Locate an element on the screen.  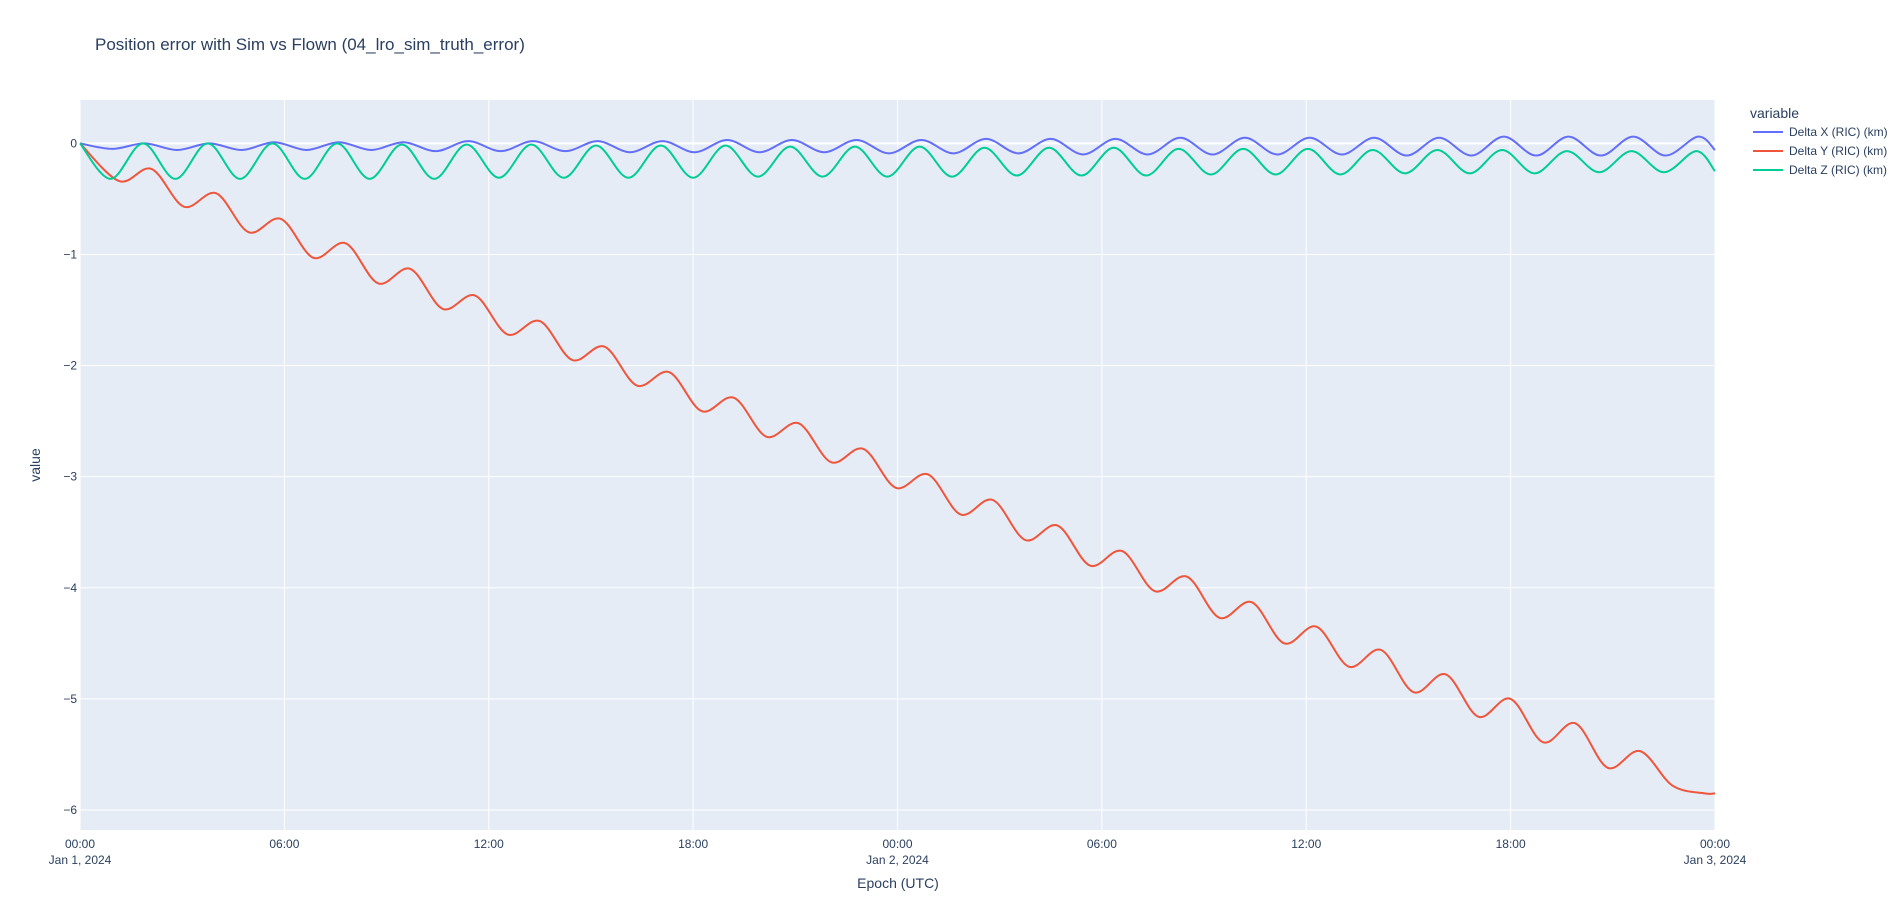
y-tick-label: −5 is located at coordinates (70, 699).